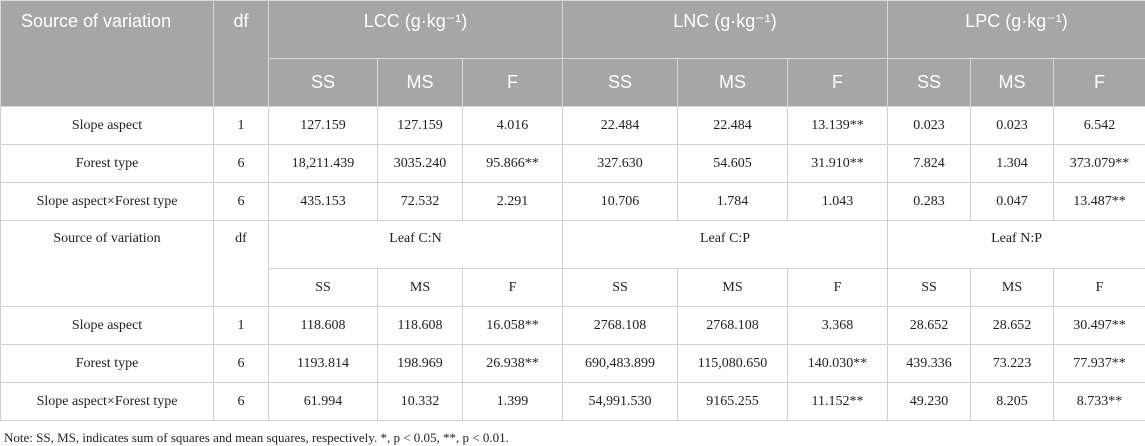  Describe the element at coordinates (838, 164) in the screenshot. I see `table-cell: 31.910**` at that location.